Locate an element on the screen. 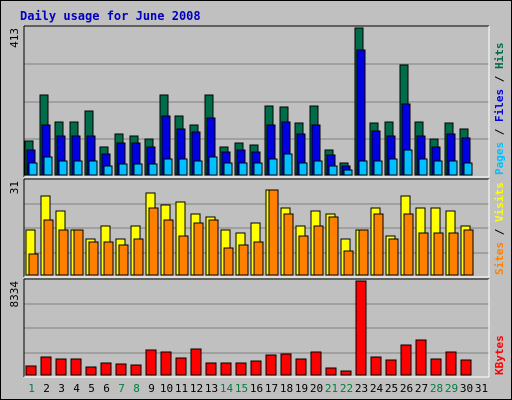 The height and width of the screenshot is (400, 512). x-tick-label-day-27: 27 is located at coordinates (421, 388).